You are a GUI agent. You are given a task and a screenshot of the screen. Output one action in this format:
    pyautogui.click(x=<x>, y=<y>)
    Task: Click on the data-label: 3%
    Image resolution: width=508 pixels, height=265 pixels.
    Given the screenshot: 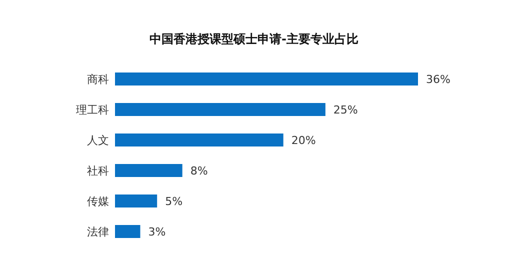 What is the action you would take?
    pyautogui.click(x=157, y=232)
    